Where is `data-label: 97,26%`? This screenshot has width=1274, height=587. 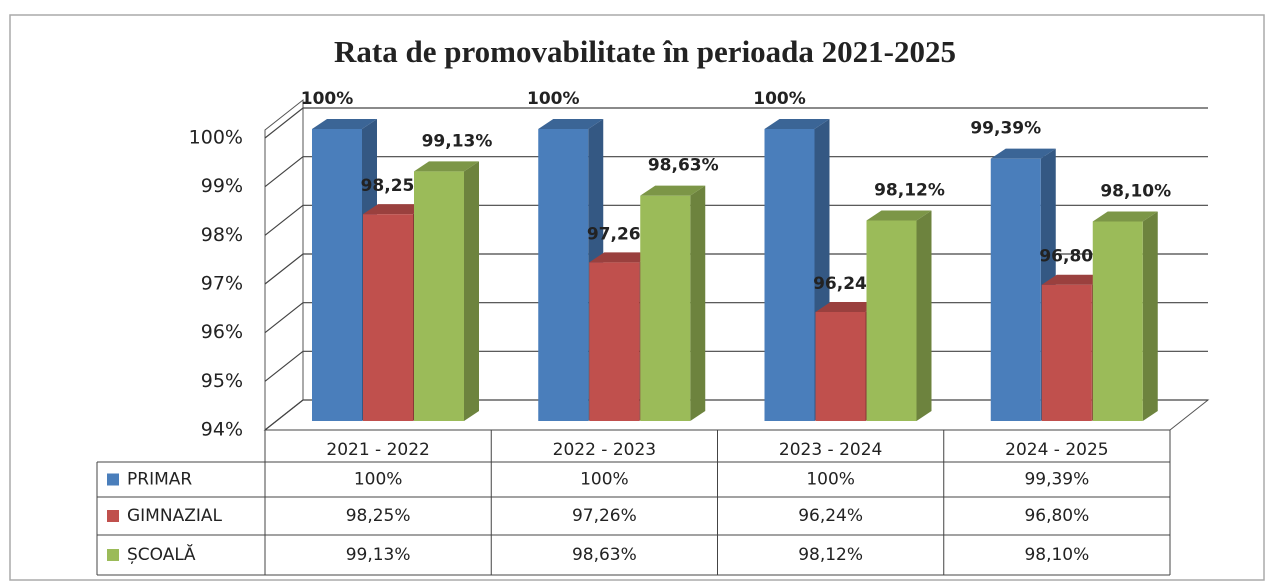 data-label: 97,26% is located at coordinates (622, 234).